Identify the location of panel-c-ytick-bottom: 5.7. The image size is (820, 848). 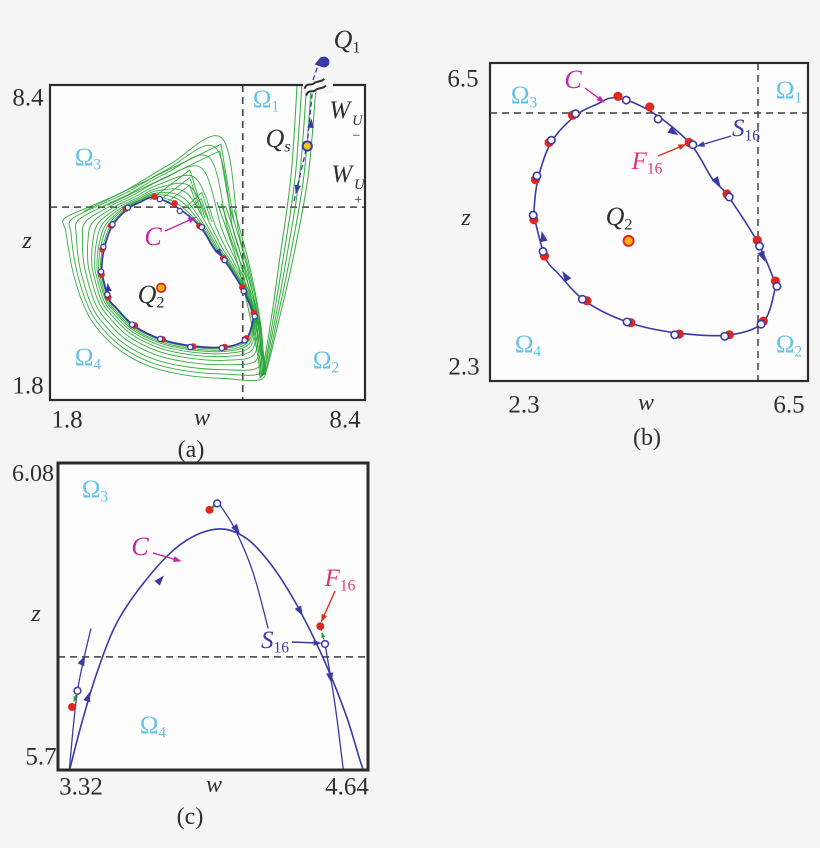
(41, 757).